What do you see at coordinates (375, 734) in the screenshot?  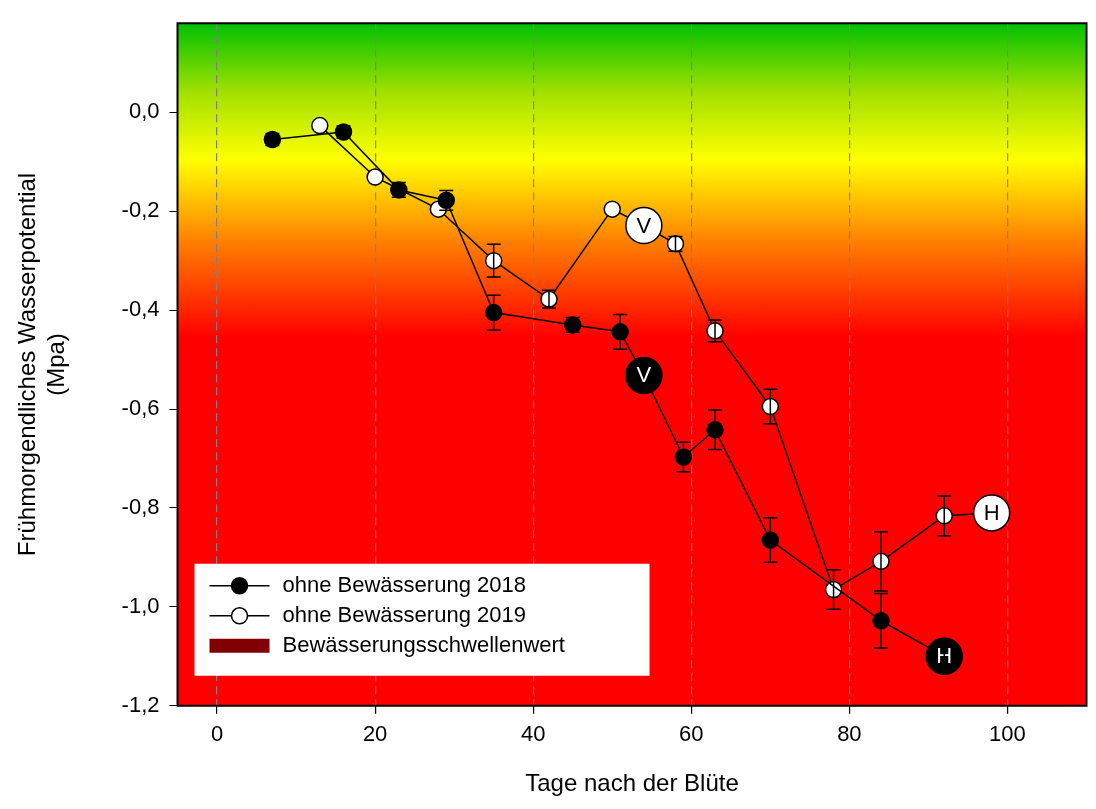 I see `x-tick-label: 20` at bounding box center [375, 734].